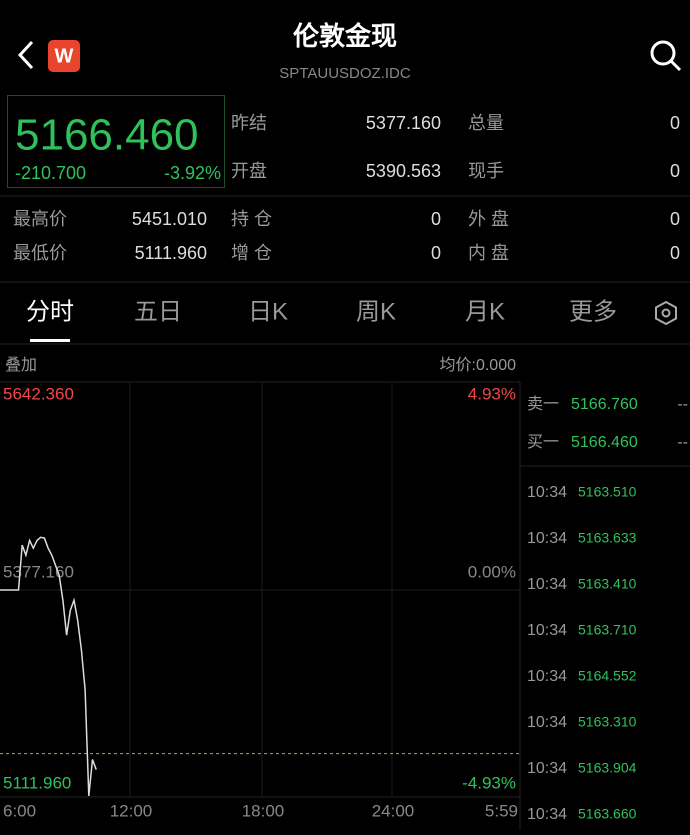 This screenshot has height=835, width=690. Describe the element at coordinates (607, 538) in the screenshot. I see `trade-price: 5163.633` at that location.